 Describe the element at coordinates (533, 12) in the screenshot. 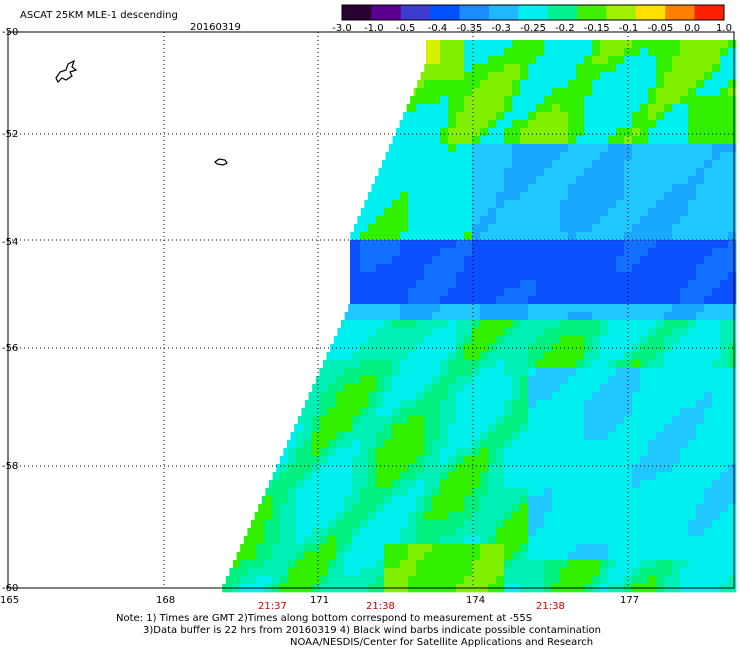

I see `colorbar-border` at that location.